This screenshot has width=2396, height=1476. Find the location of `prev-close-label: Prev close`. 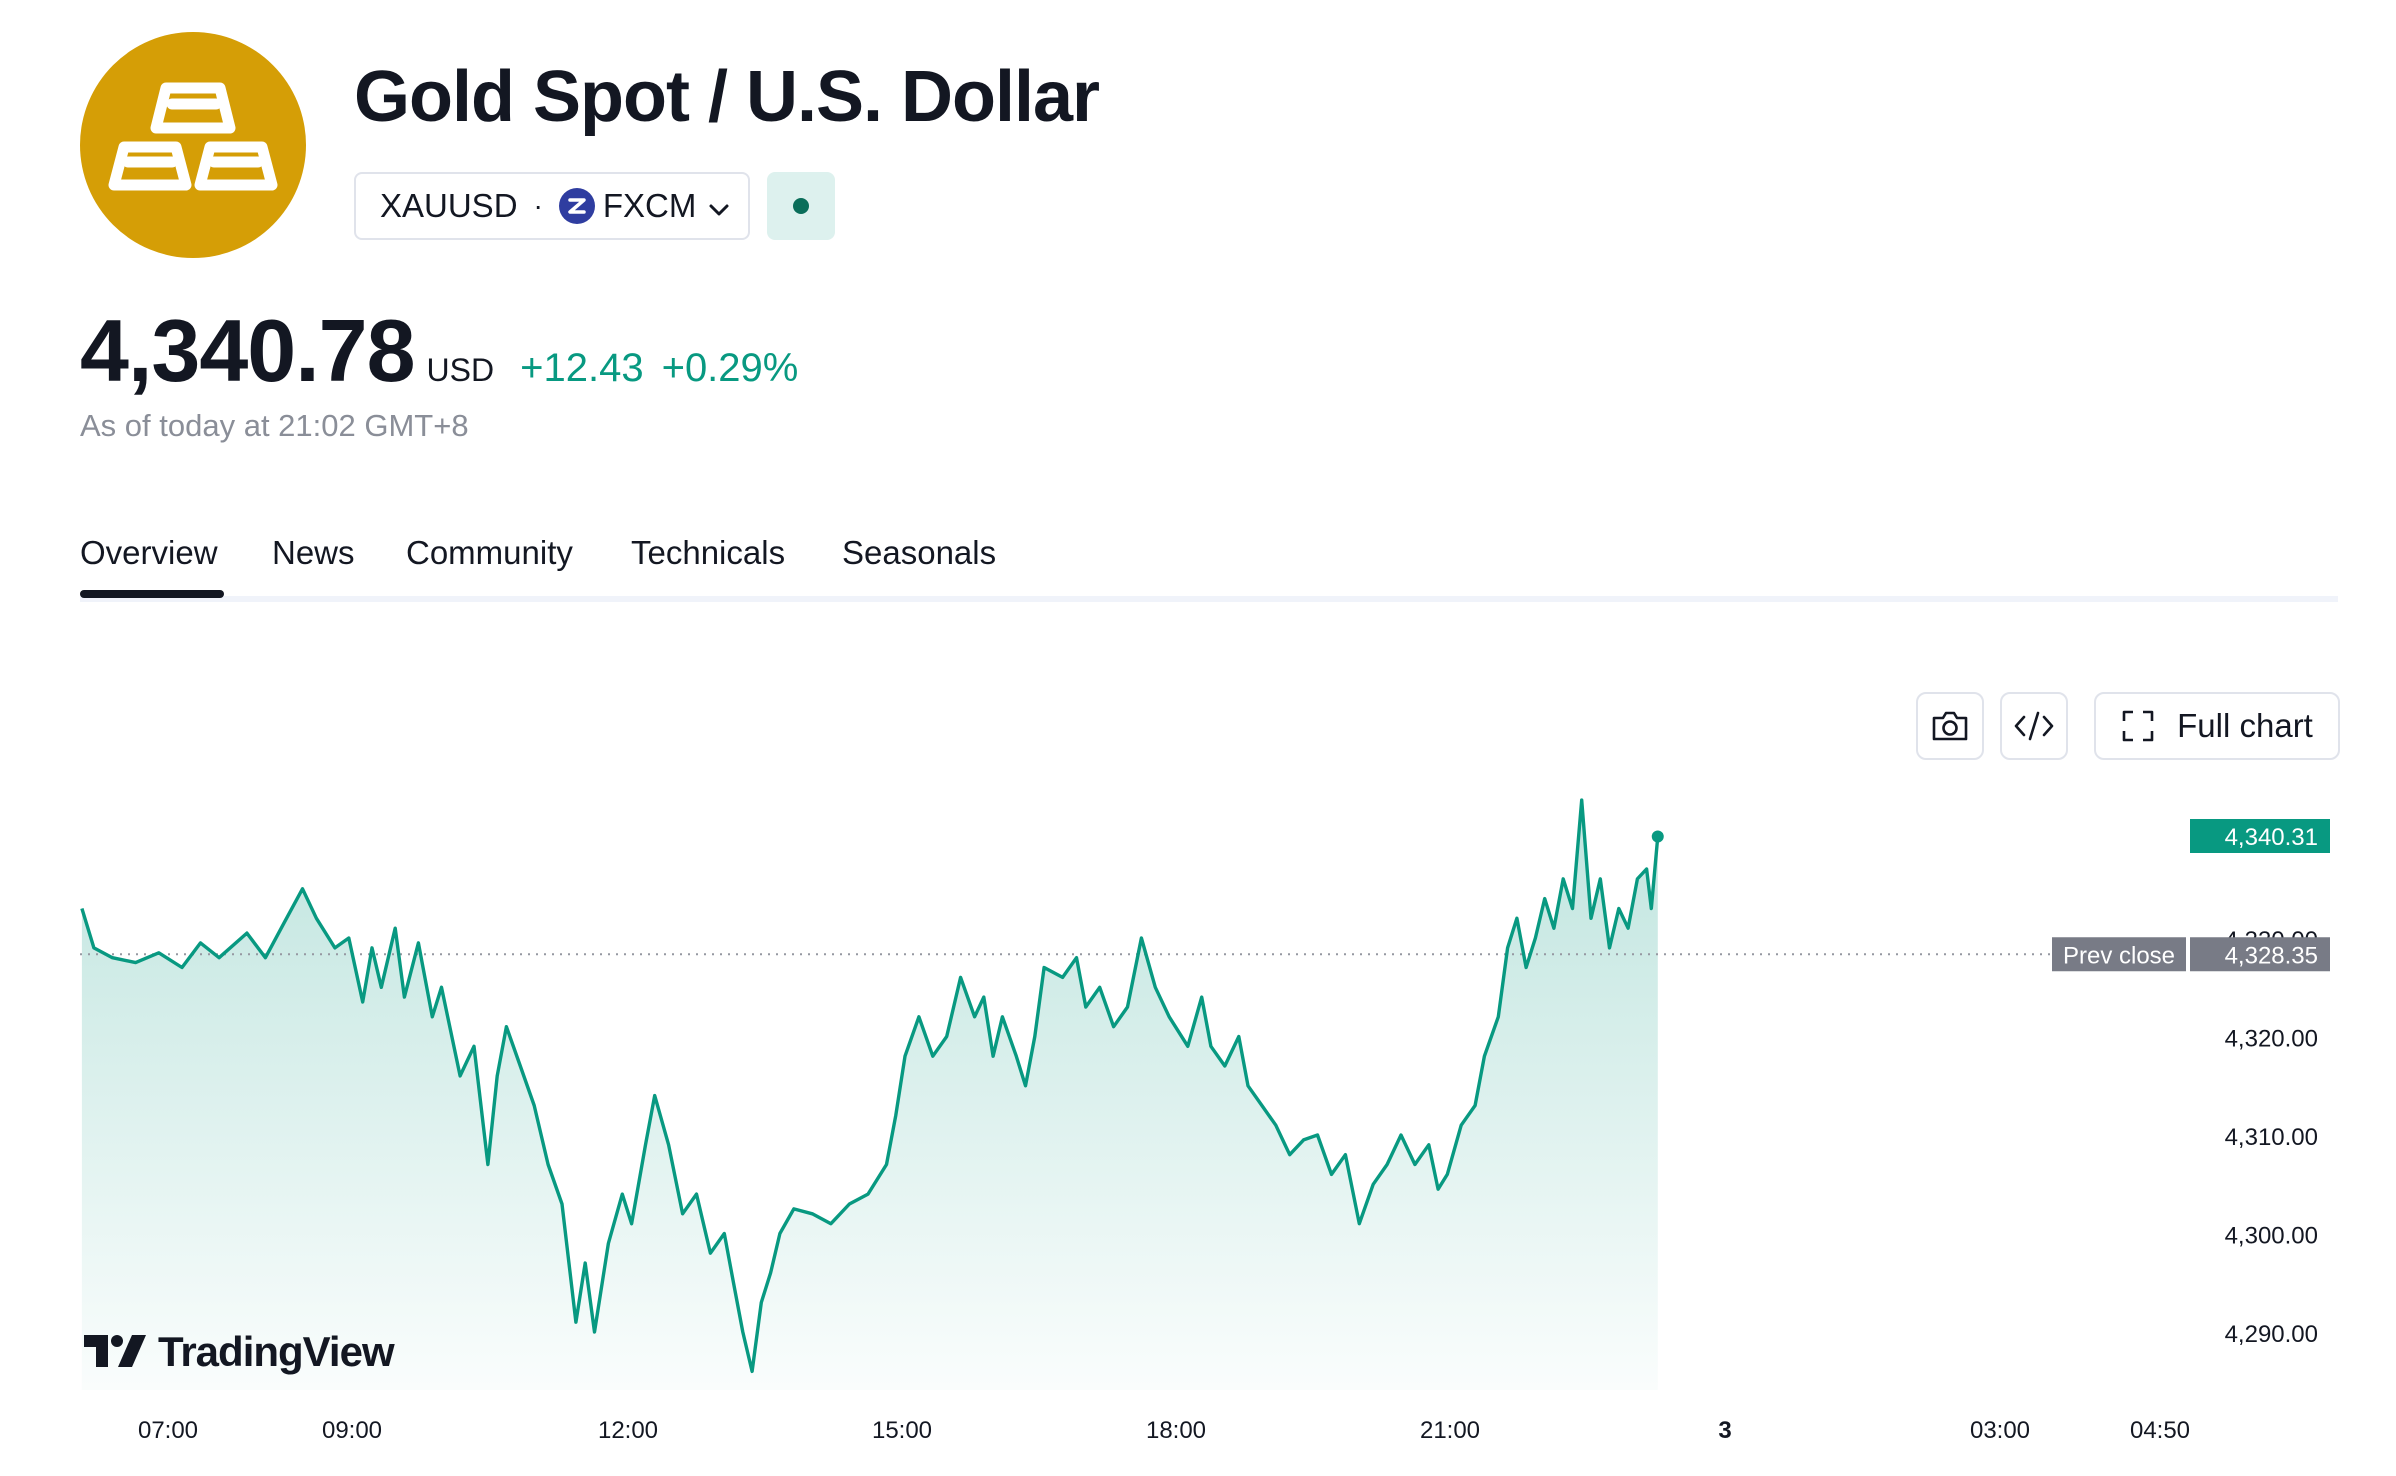

prev-close-label: Prev close is located at coordinates (2119, 955).